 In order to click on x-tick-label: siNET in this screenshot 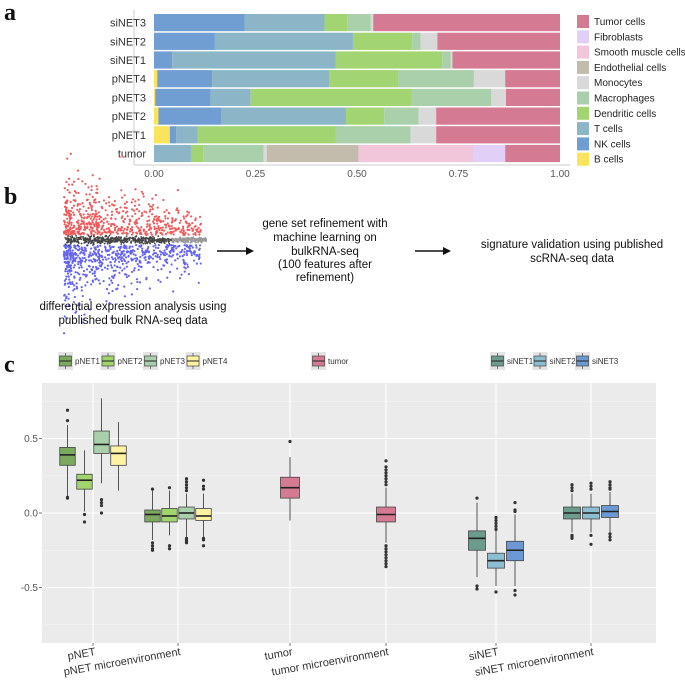, I will do `click(484, 654)`.